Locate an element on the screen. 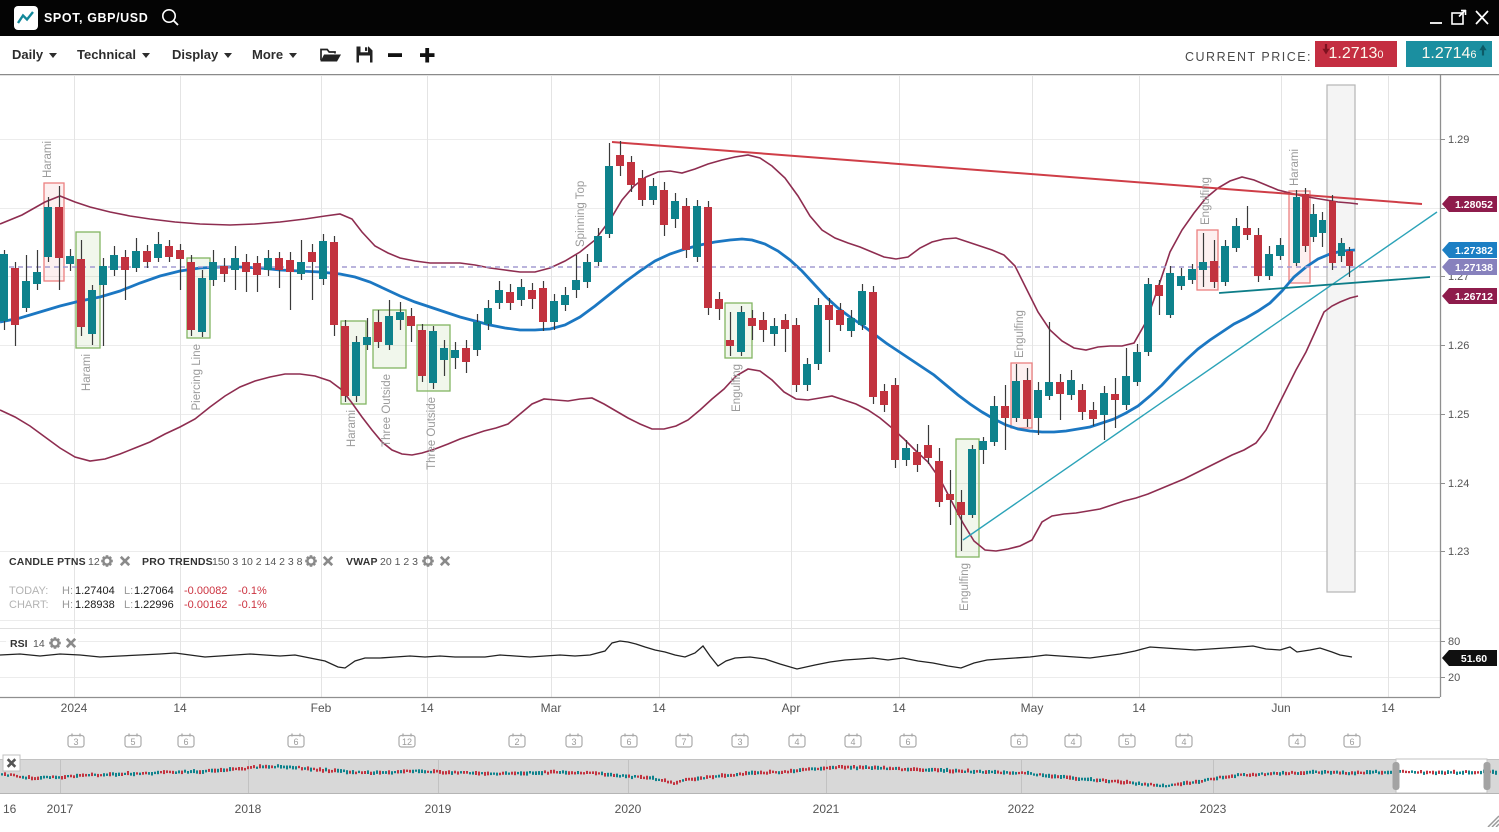 The image size is (1499, 832). svg-text: 2019 is located at coordinates (438, 809).